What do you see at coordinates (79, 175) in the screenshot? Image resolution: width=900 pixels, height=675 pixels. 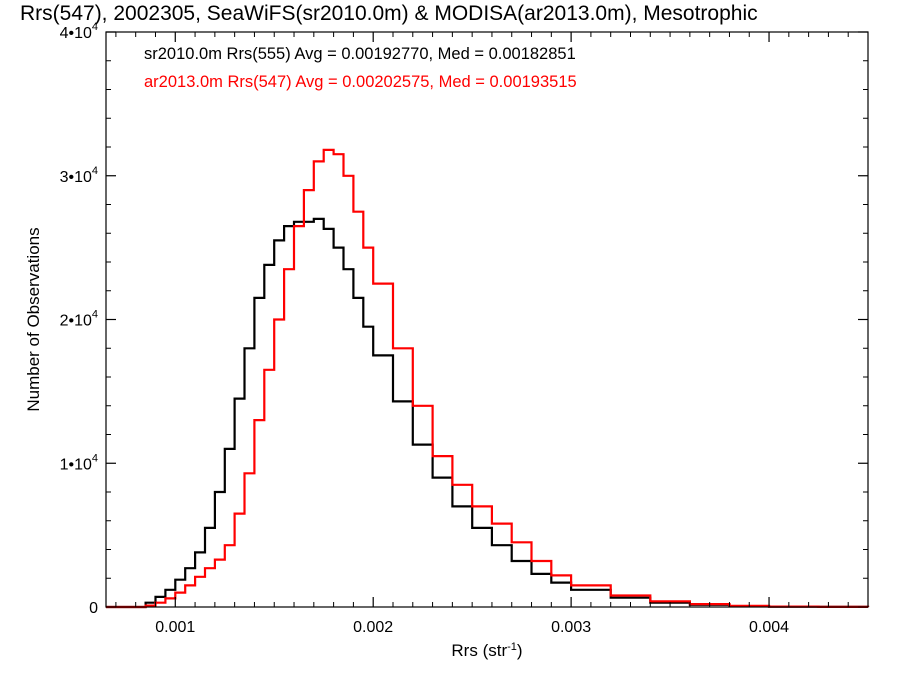 I see `y-tick-label: 3•104` at bounding box center [79, 175].